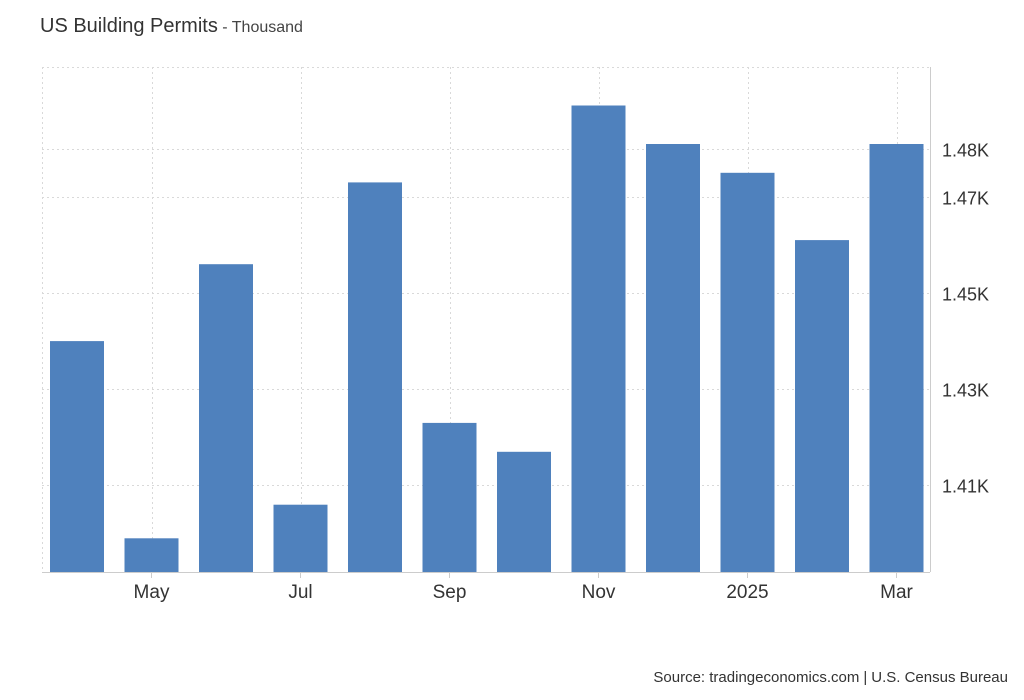 Image resolution: width=1024 pixels, height=700 pixels. Describe the element at coordinates (965, 487) in the screenshot. I see `y-tick-label: 1.41K` at that location.